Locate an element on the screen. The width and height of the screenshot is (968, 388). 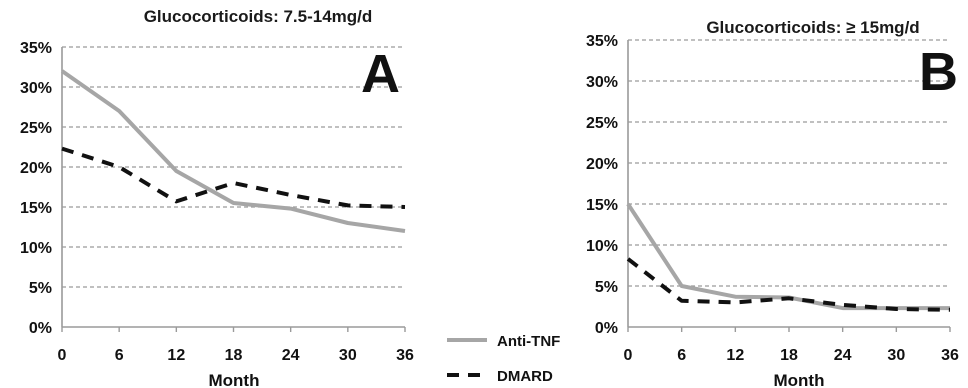
series-line-anti-tnf is located at coordinates (789, 256).